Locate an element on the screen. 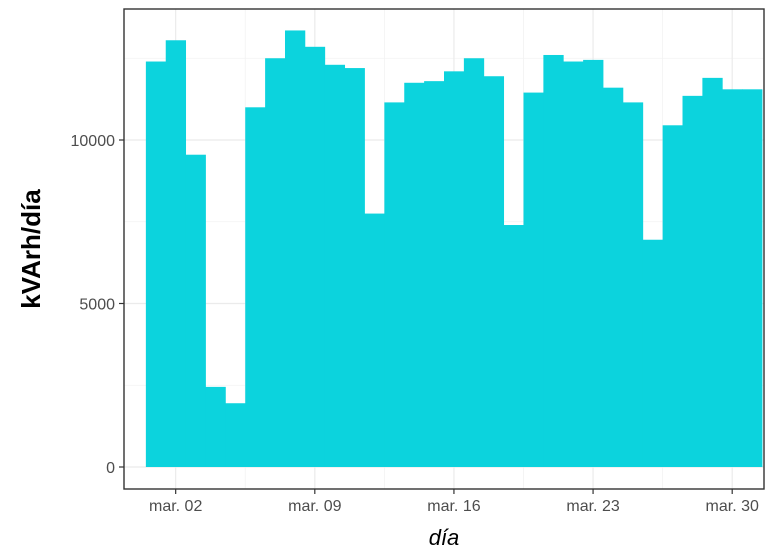 The image size is (776, 554). x-tick-label: mar. 30 is located at coordinates (732, 506).